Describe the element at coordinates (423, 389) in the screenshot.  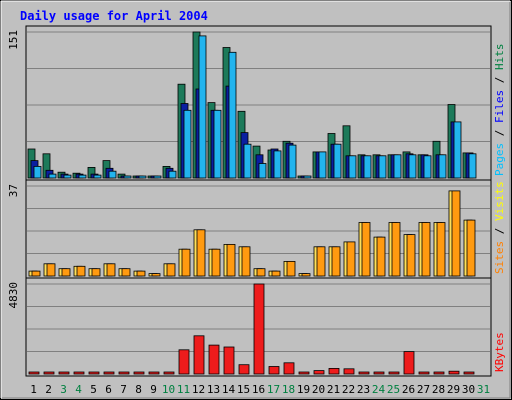
I see `day-label: 27` at that location.